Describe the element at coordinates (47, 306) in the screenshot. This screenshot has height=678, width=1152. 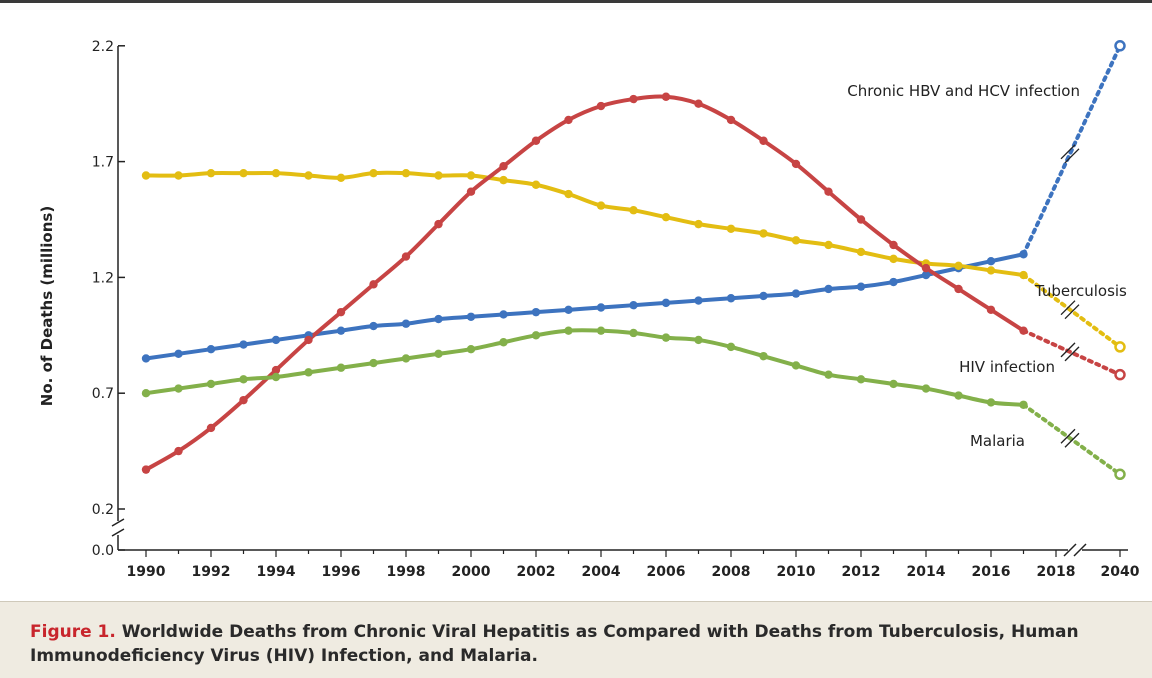
I see `y-axis-title: No. of Deaths (millions)` at that location.